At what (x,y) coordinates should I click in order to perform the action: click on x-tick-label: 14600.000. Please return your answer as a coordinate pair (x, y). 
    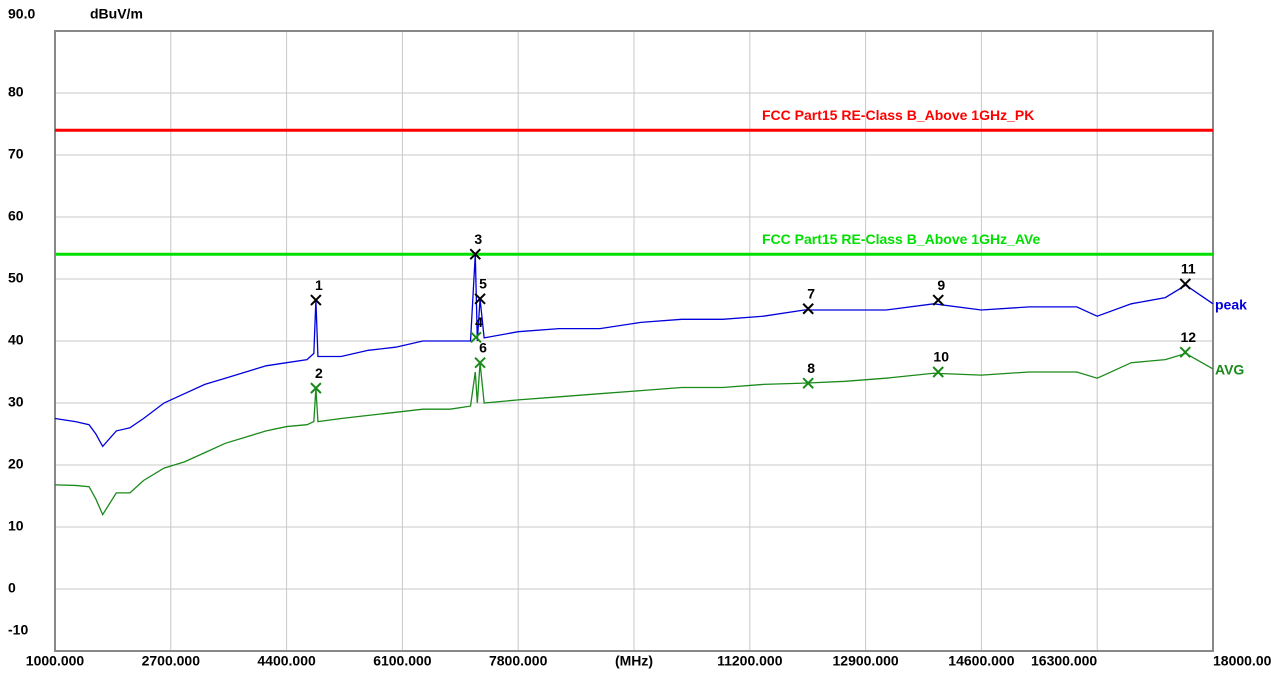
    Looking at the image, I should click on (981, 661).